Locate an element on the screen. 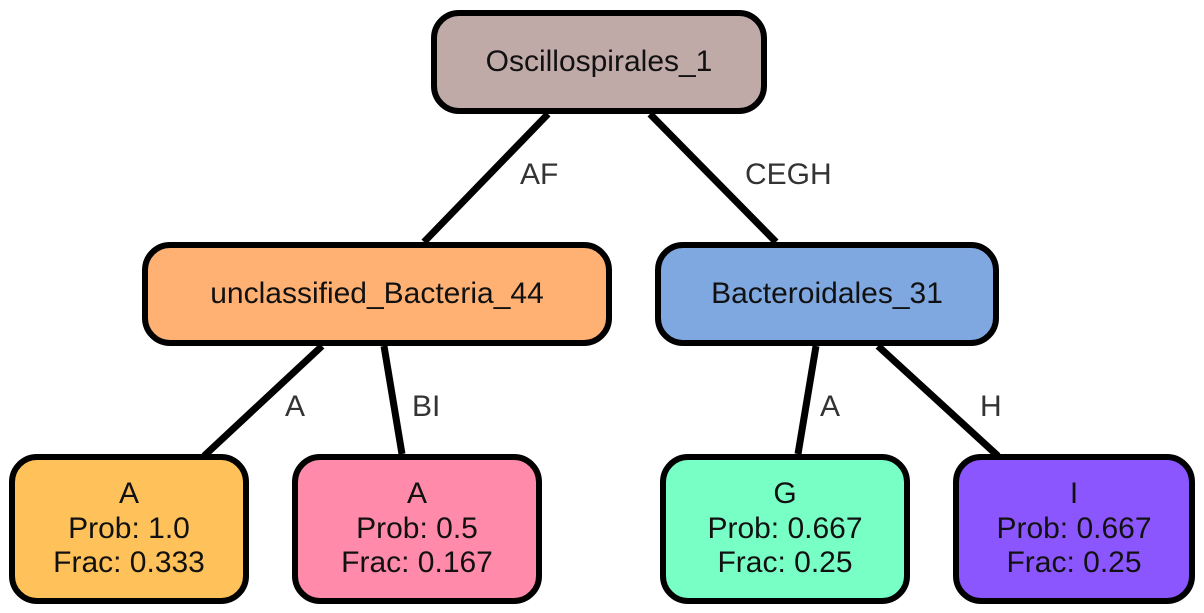 This screenshot has width=1204, height=613. edge-label-af: AF is located at coordinates (539, 174).